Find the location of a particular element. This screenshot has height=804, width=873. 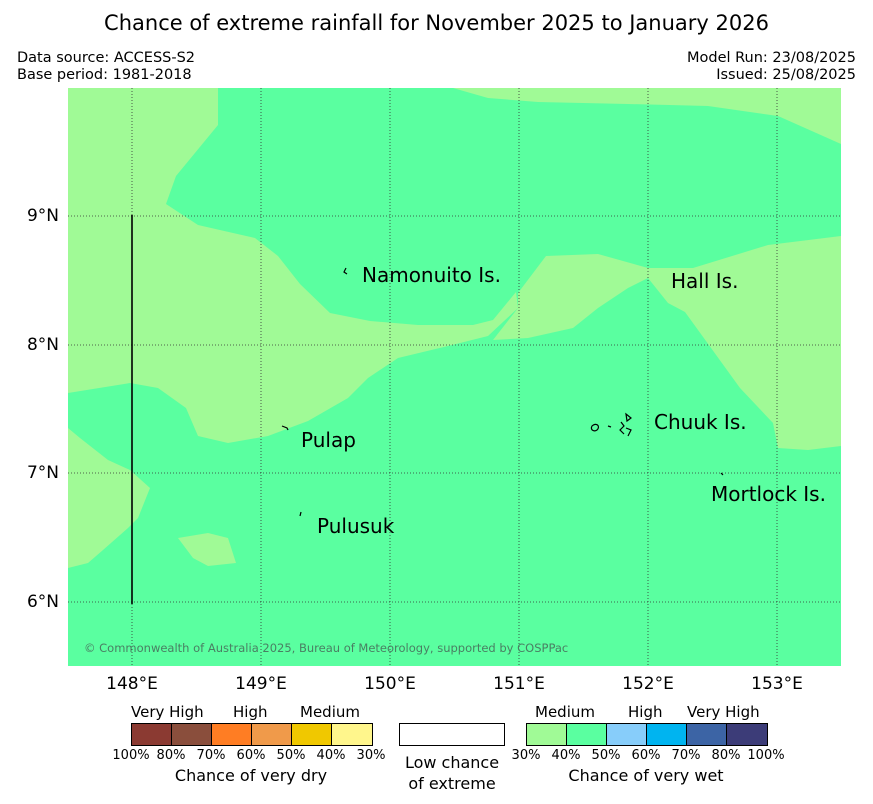

region-light-green-patch is located at coordinates (207, 549).